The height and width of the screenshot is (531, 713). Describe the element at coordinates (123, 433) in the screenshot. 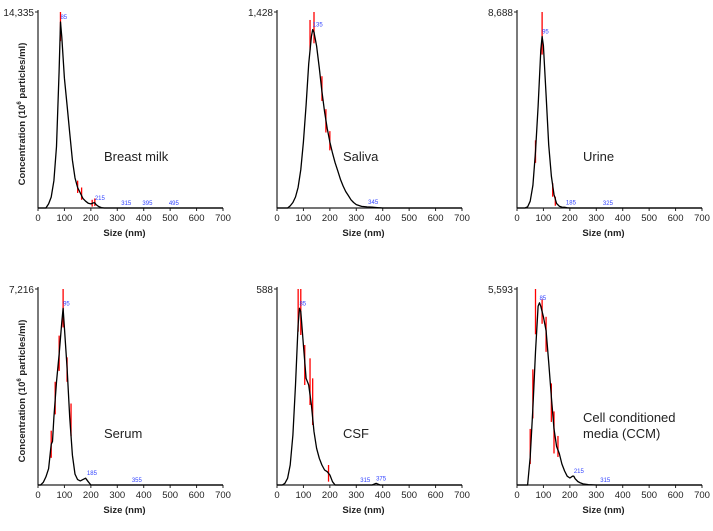

I see `panel-title: Serum` at that location.